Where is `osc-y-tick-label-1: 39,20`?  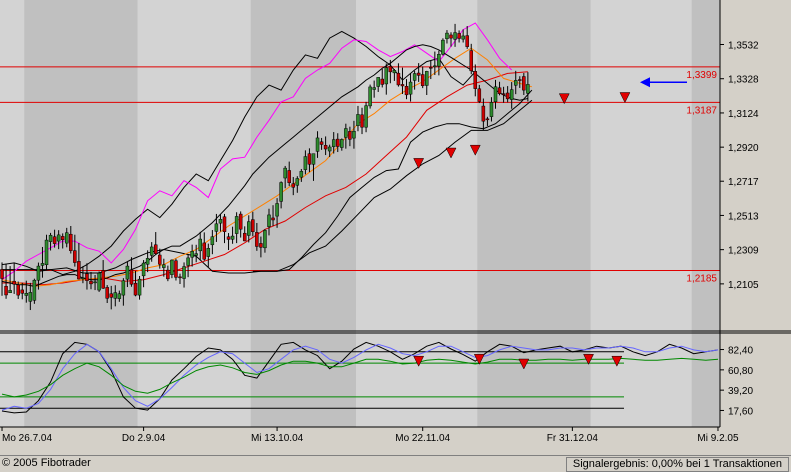 osc-y-tick-label-1: 39,20 is located at coordinates (740, 391).